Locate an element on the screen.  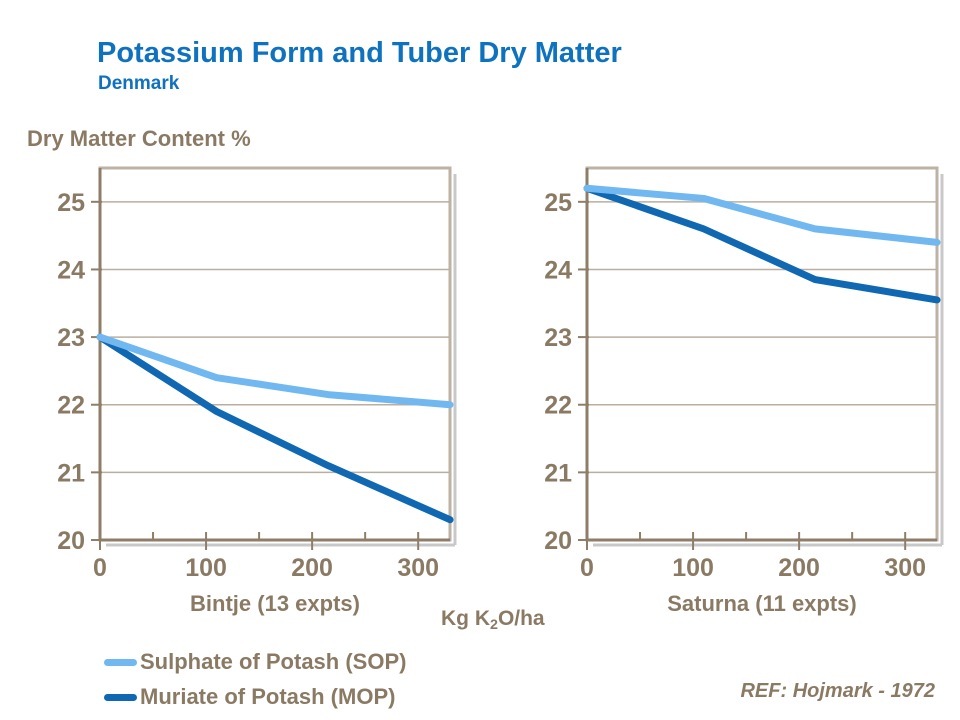
bintje-chart-caption: Bintje (13 expts) is located at coordinates (275, 603).